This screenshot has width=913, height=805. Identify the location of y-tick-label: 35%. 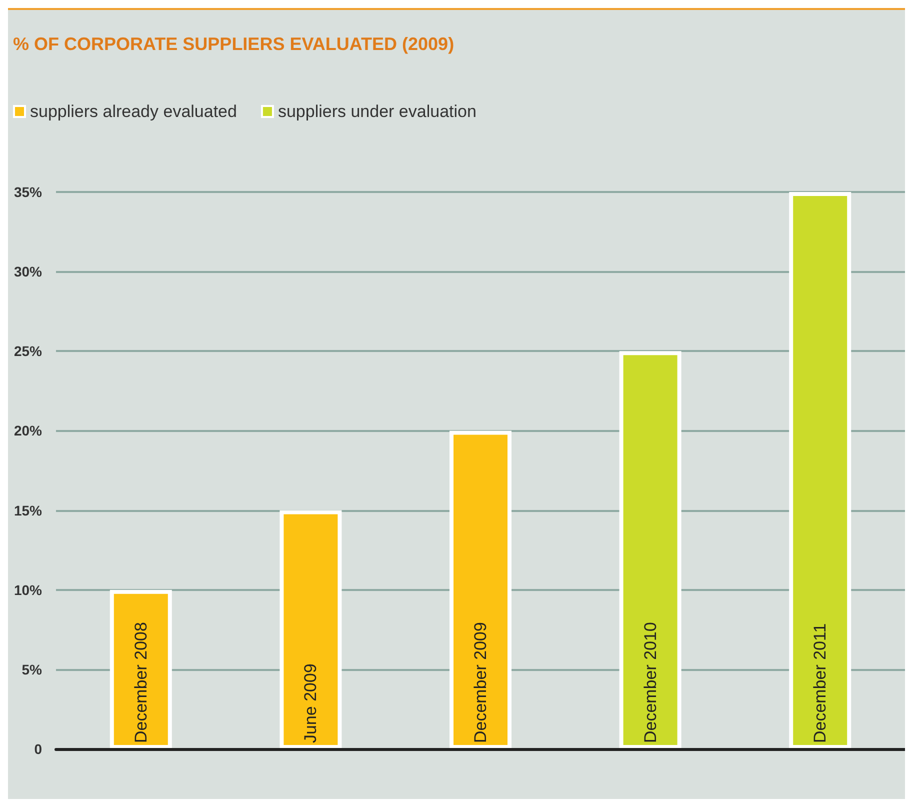
(28, 192).